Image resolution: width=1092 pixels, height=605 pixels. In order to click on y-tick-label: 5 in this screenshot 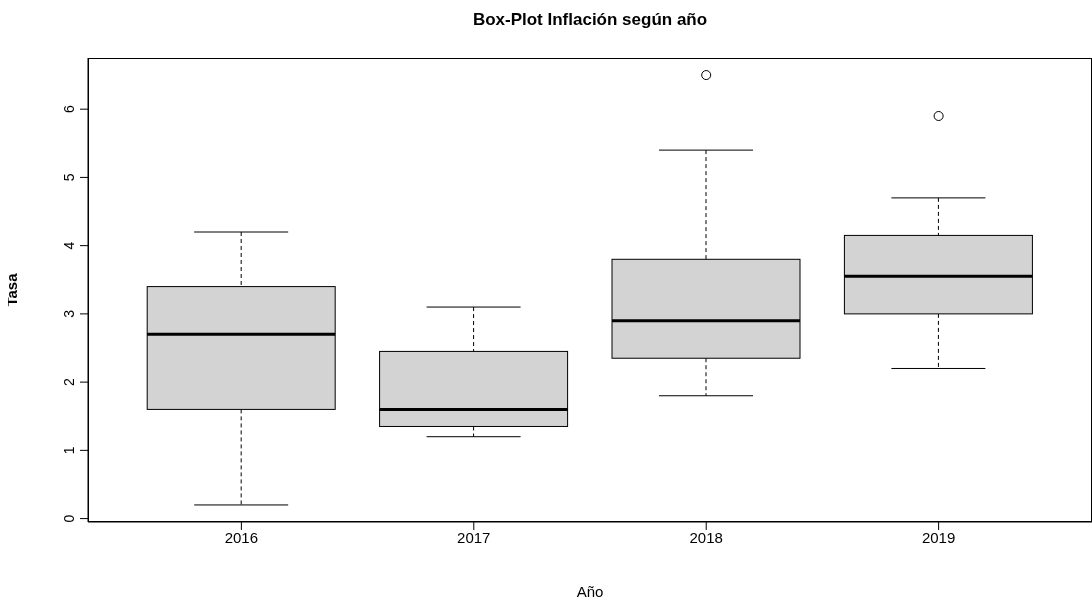, I will do `click(69, 177)`.